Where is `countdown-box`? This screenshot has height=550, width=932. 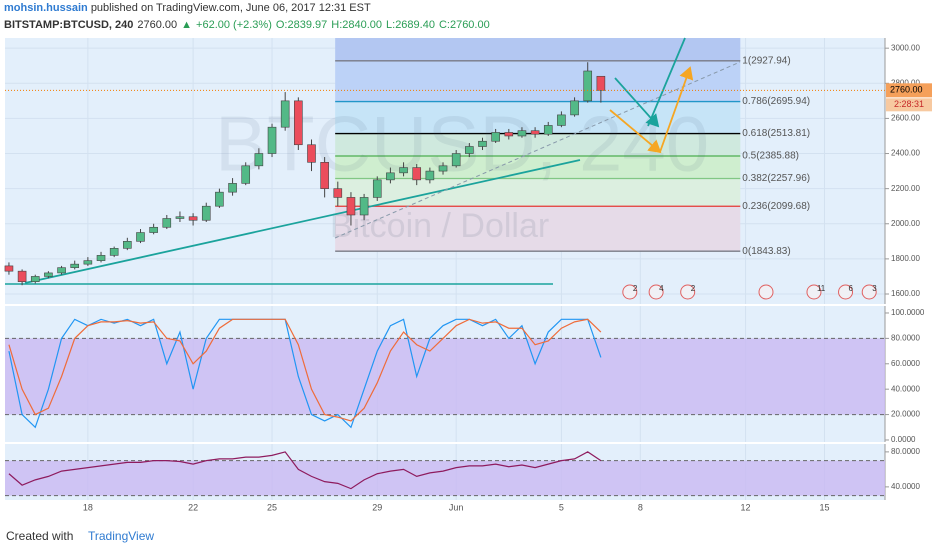
countdown-box is located at coordinates (909, 105).